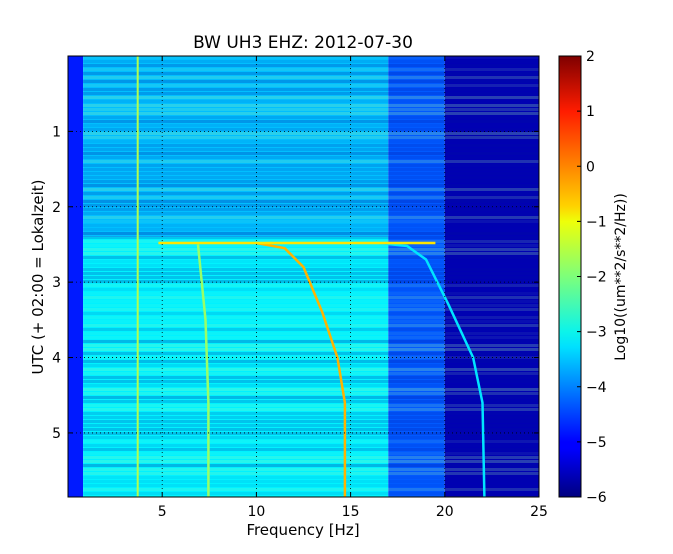 Image resolution: width=673 pixels, height=554 pixels. I want to click on chart-title: BW UH3 EHZ: 2012-07-30, so click(303, 43).